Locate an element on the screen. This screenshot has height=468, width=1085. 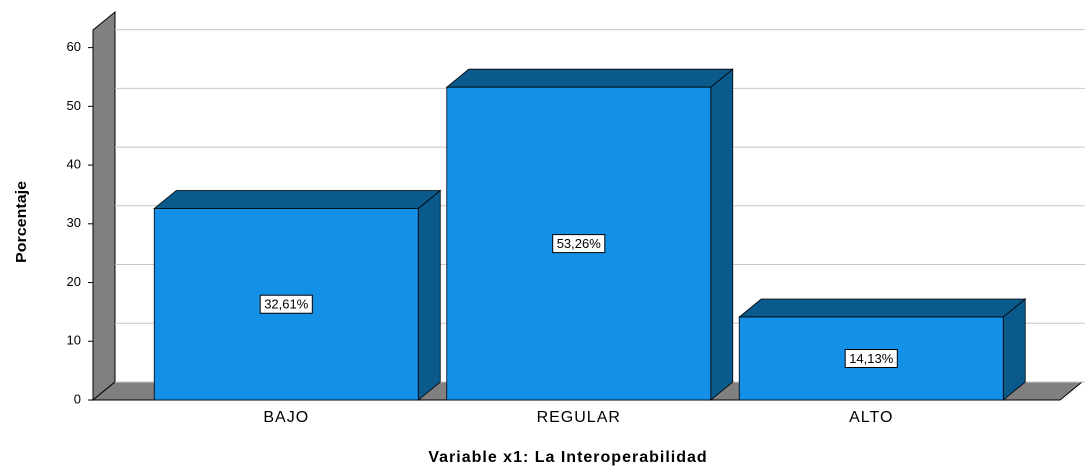
value-label: 53,26% is located at coordinates (579, 243).